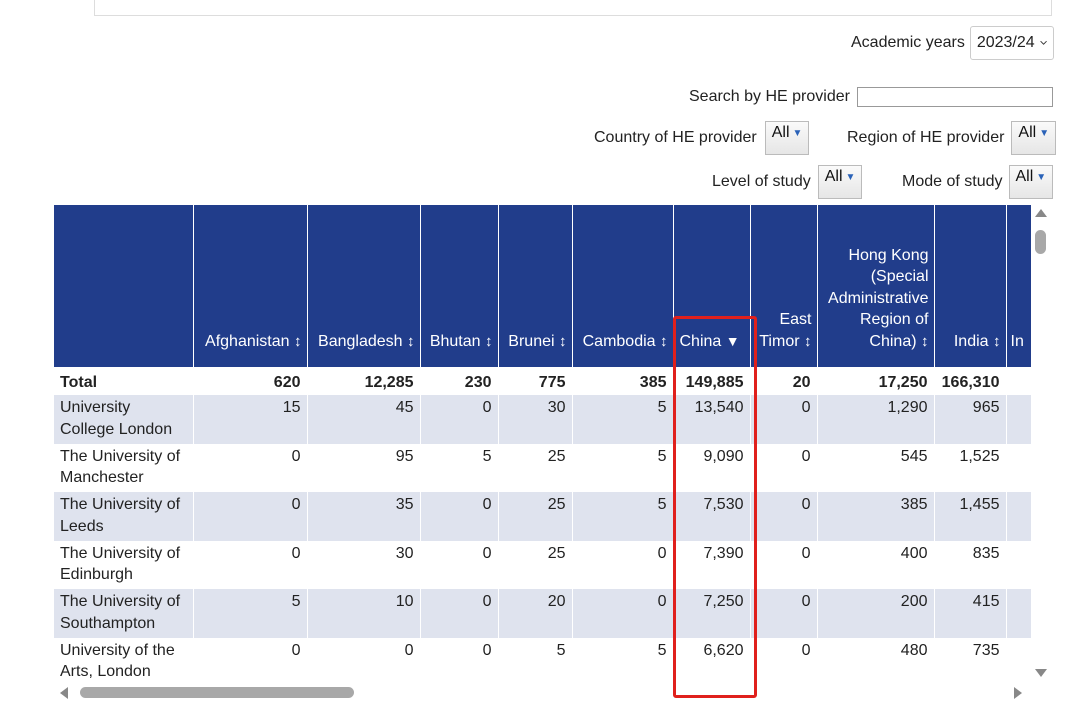 The image size is (1080, 712). What do you see at coordinates (769, 96) in the screenshot?
I see `search-label: Search by HE provider` at bounding box center [769, 96].